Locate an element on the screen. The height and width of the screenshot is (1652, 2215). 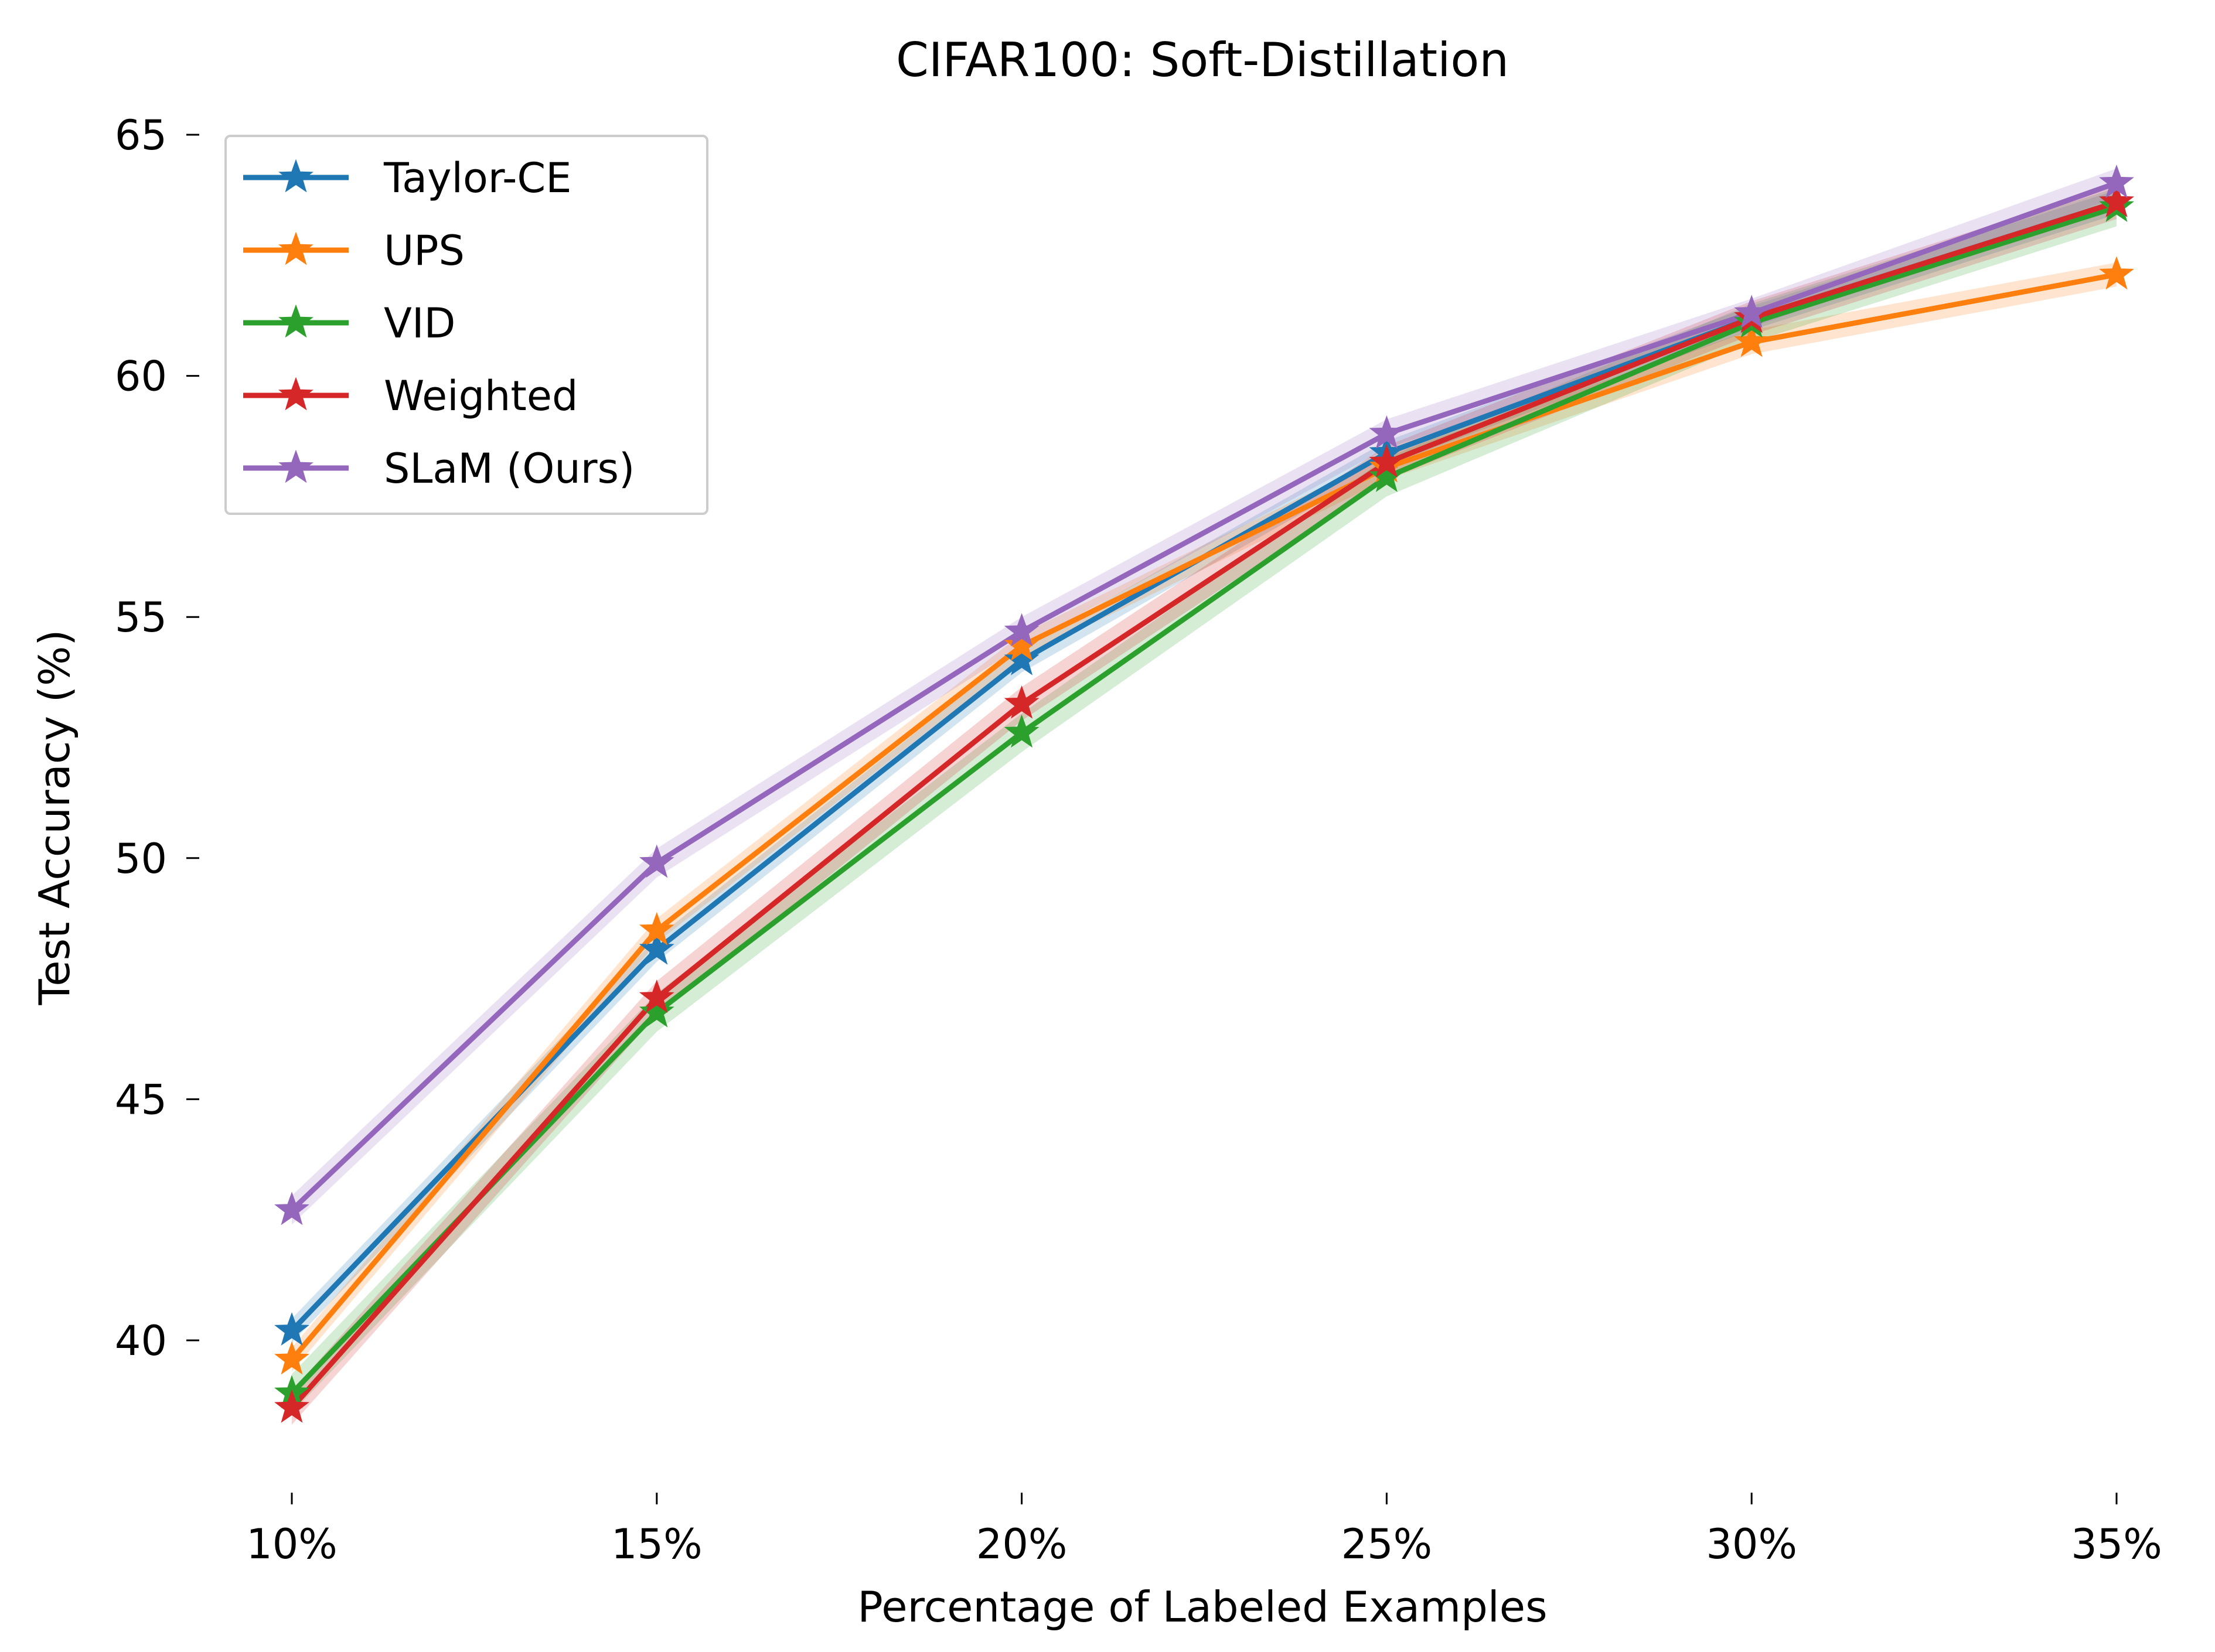
legend-label: SLaM (Ours) is located at coordinates (509, 469).